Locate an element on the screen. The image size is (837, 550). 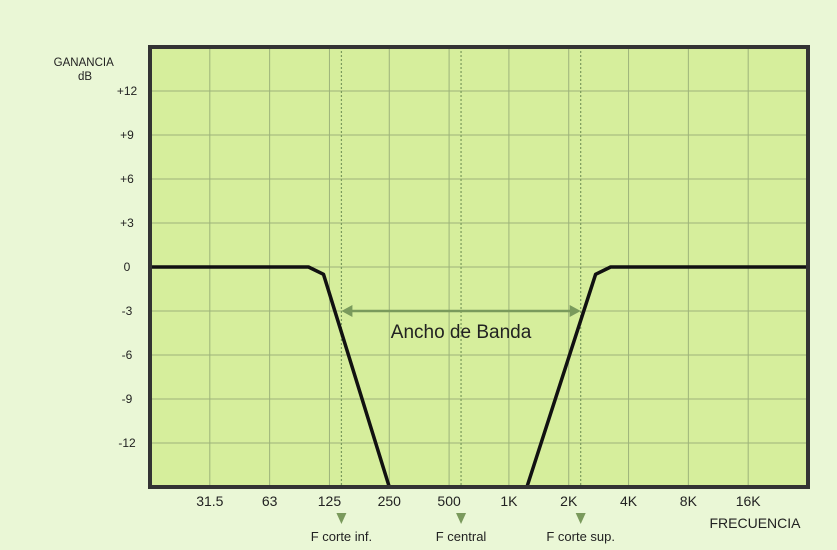
bandwidth-label: Ancho de Banda is located at coordinates (461, 332).